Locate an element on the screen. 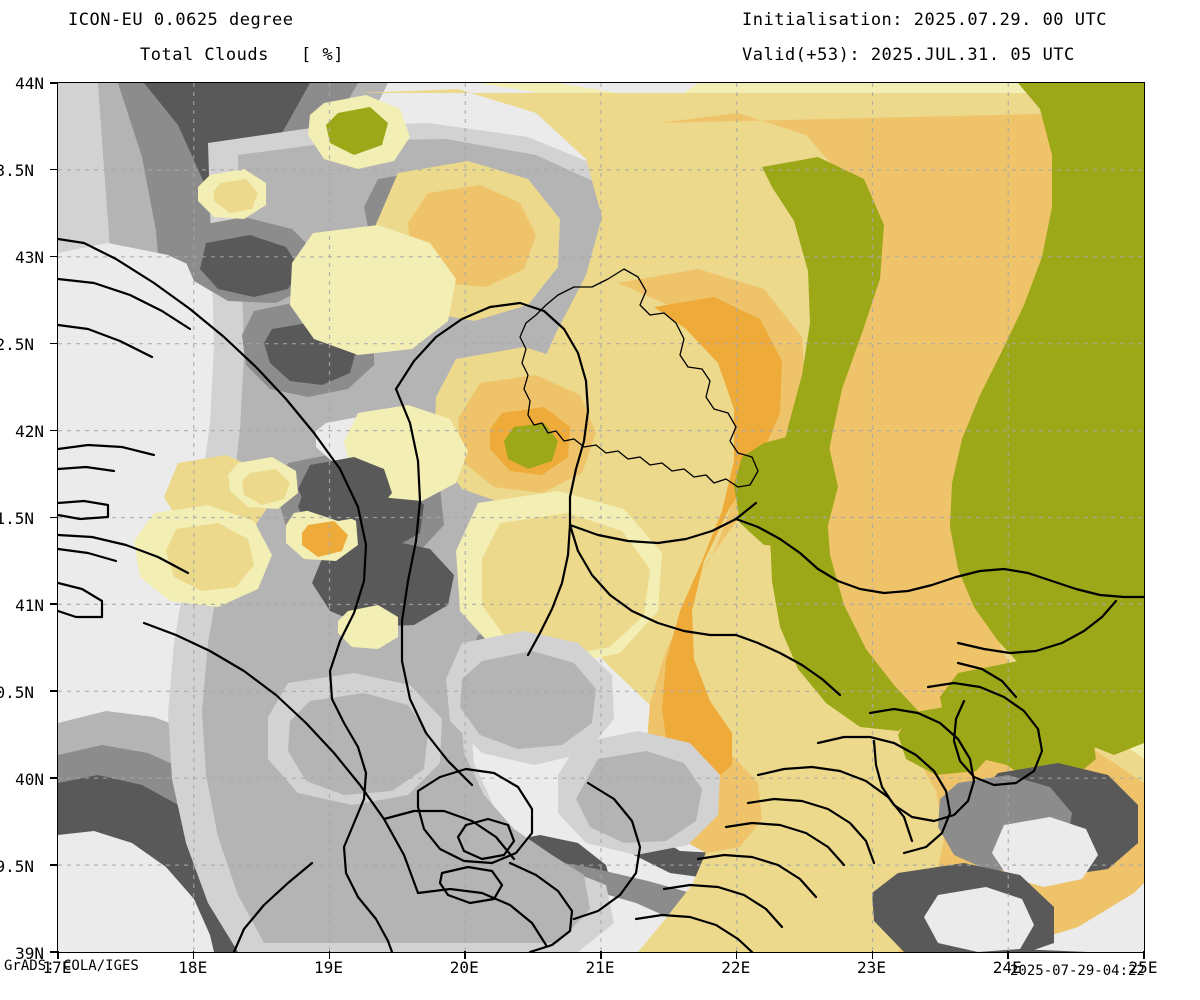 This screenshot has width=1200, height=1000. x-axis-label-7: 24E is located at coordinates (1007, 967).